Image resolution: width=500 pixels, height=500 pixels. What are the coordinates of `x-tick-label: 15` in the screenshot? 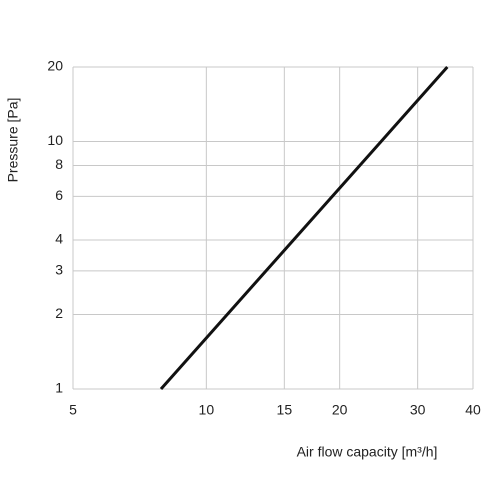 It's located at (285, 410).